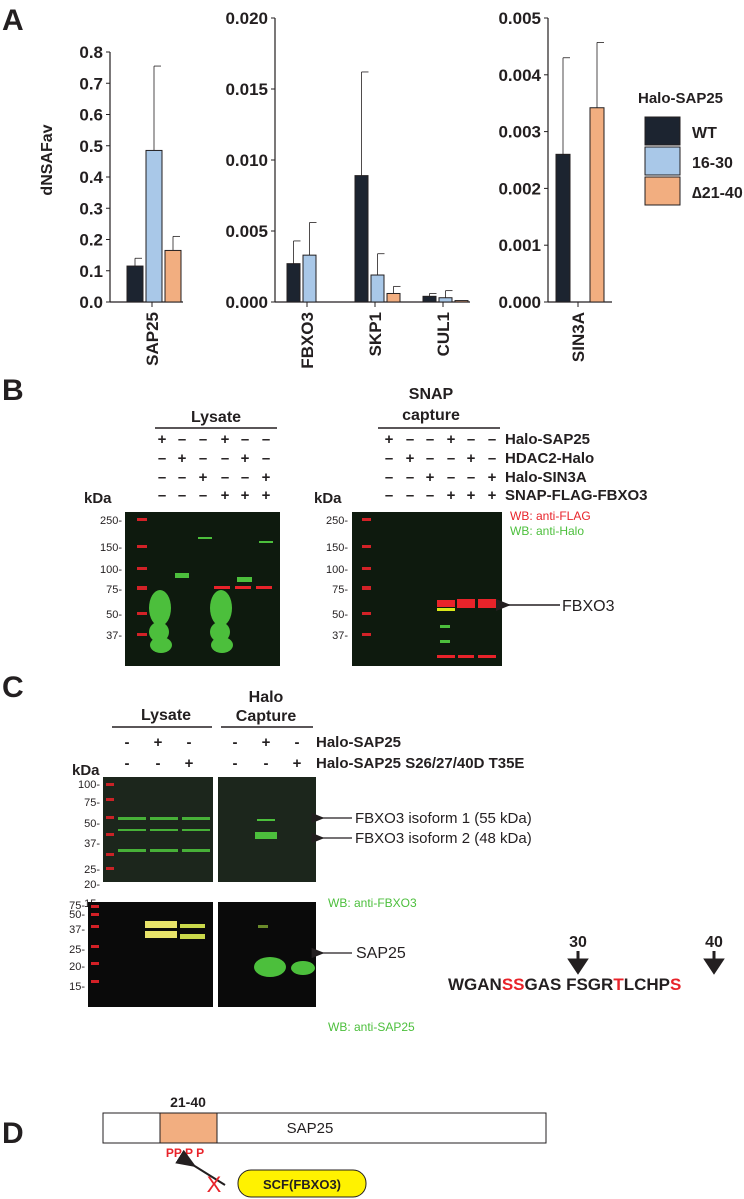  Describe the element at coordinates (310, 1128) in the screenshot. I see `sap25-domain-label: SAP25` at that location.